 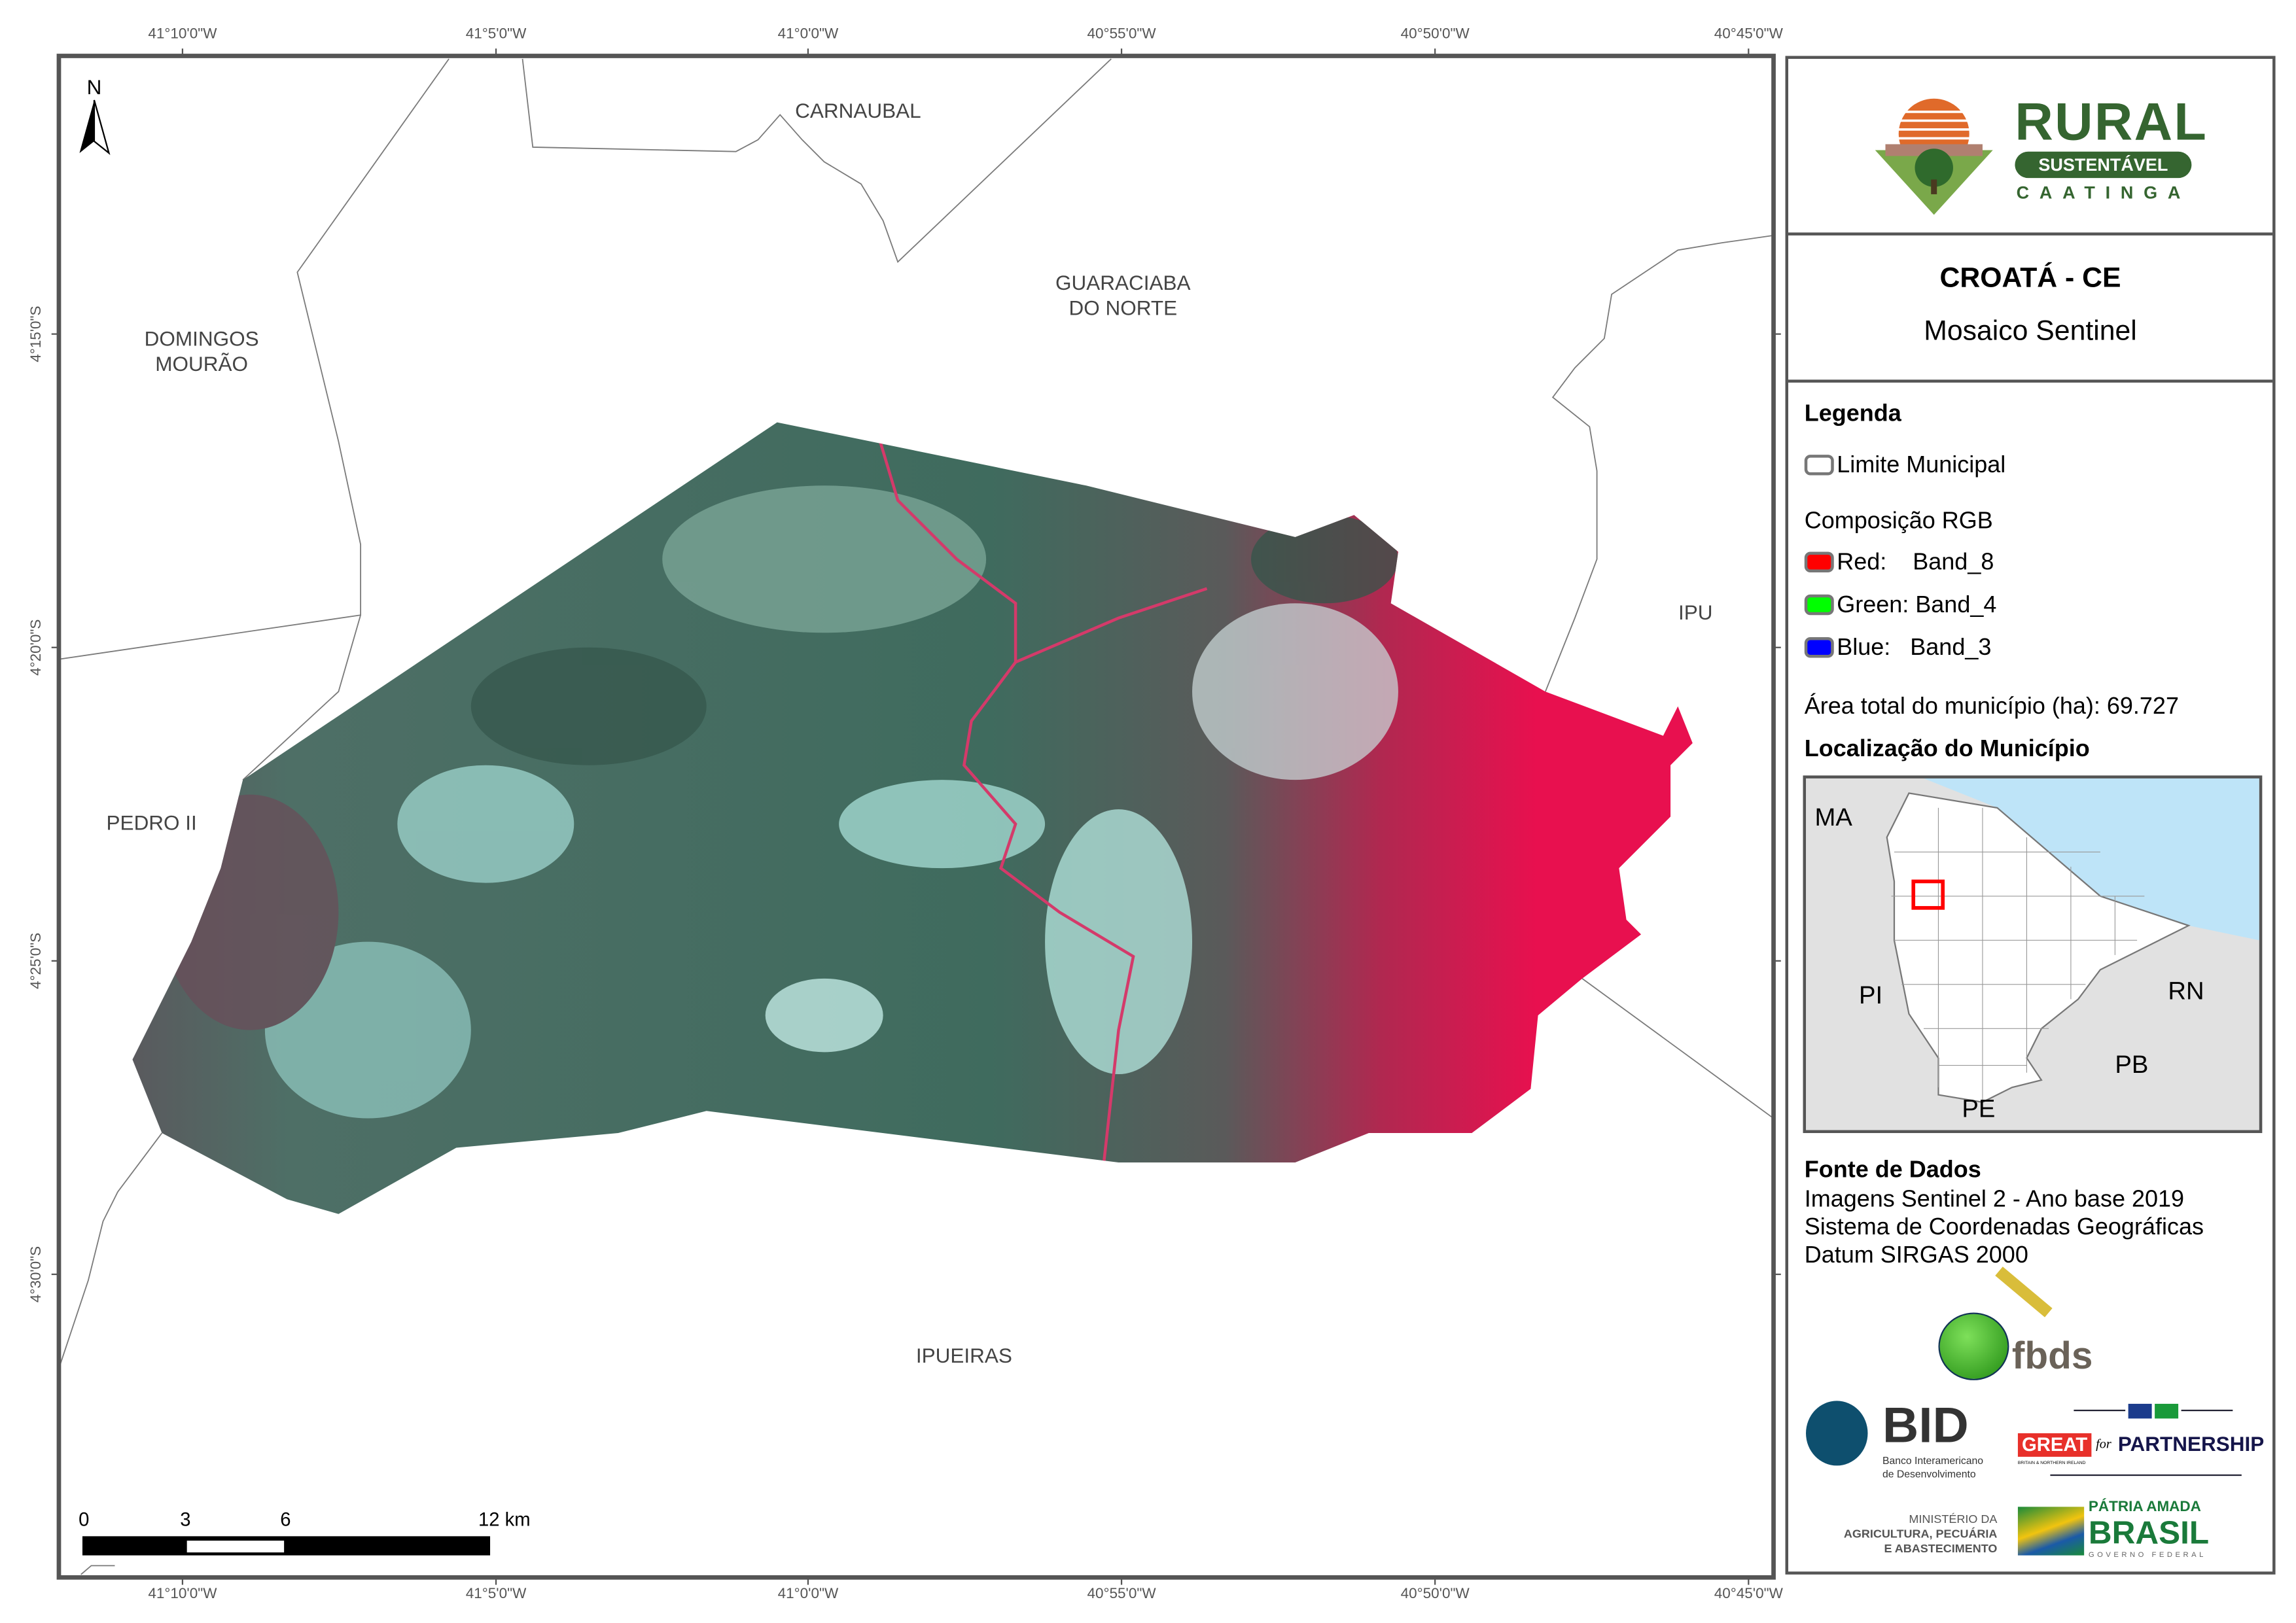 What do you see at coordinates (84, 1520) in the screenshot?
I see `scale-label: 0` at bounding box center [84, 1520].